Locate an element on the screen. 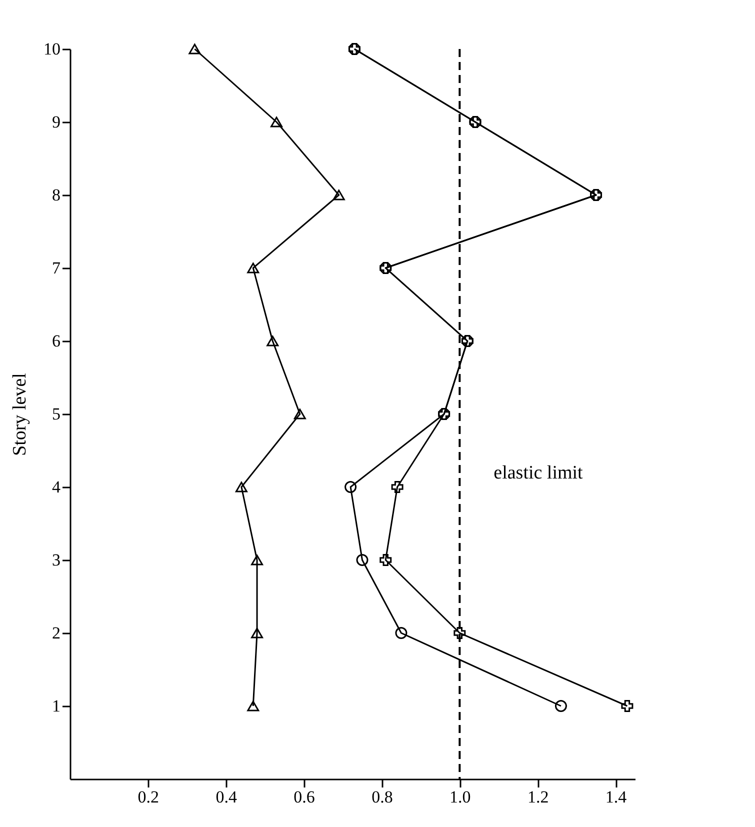 The width and height of the screenshot is (755, 827). x-tick-label: 1.4 is located at coordinates (616, 797).